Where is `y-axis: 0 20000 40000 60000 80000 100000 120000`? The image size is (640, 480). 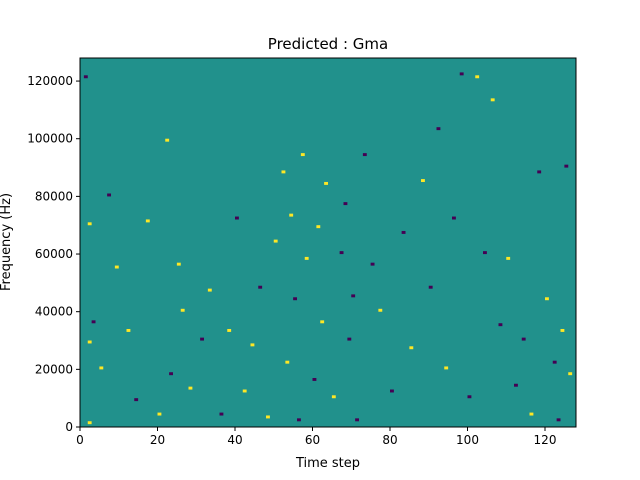
y-axis: 0 20000 40000 60000 80000 100000 120000 is located at coordinates (53, 254).